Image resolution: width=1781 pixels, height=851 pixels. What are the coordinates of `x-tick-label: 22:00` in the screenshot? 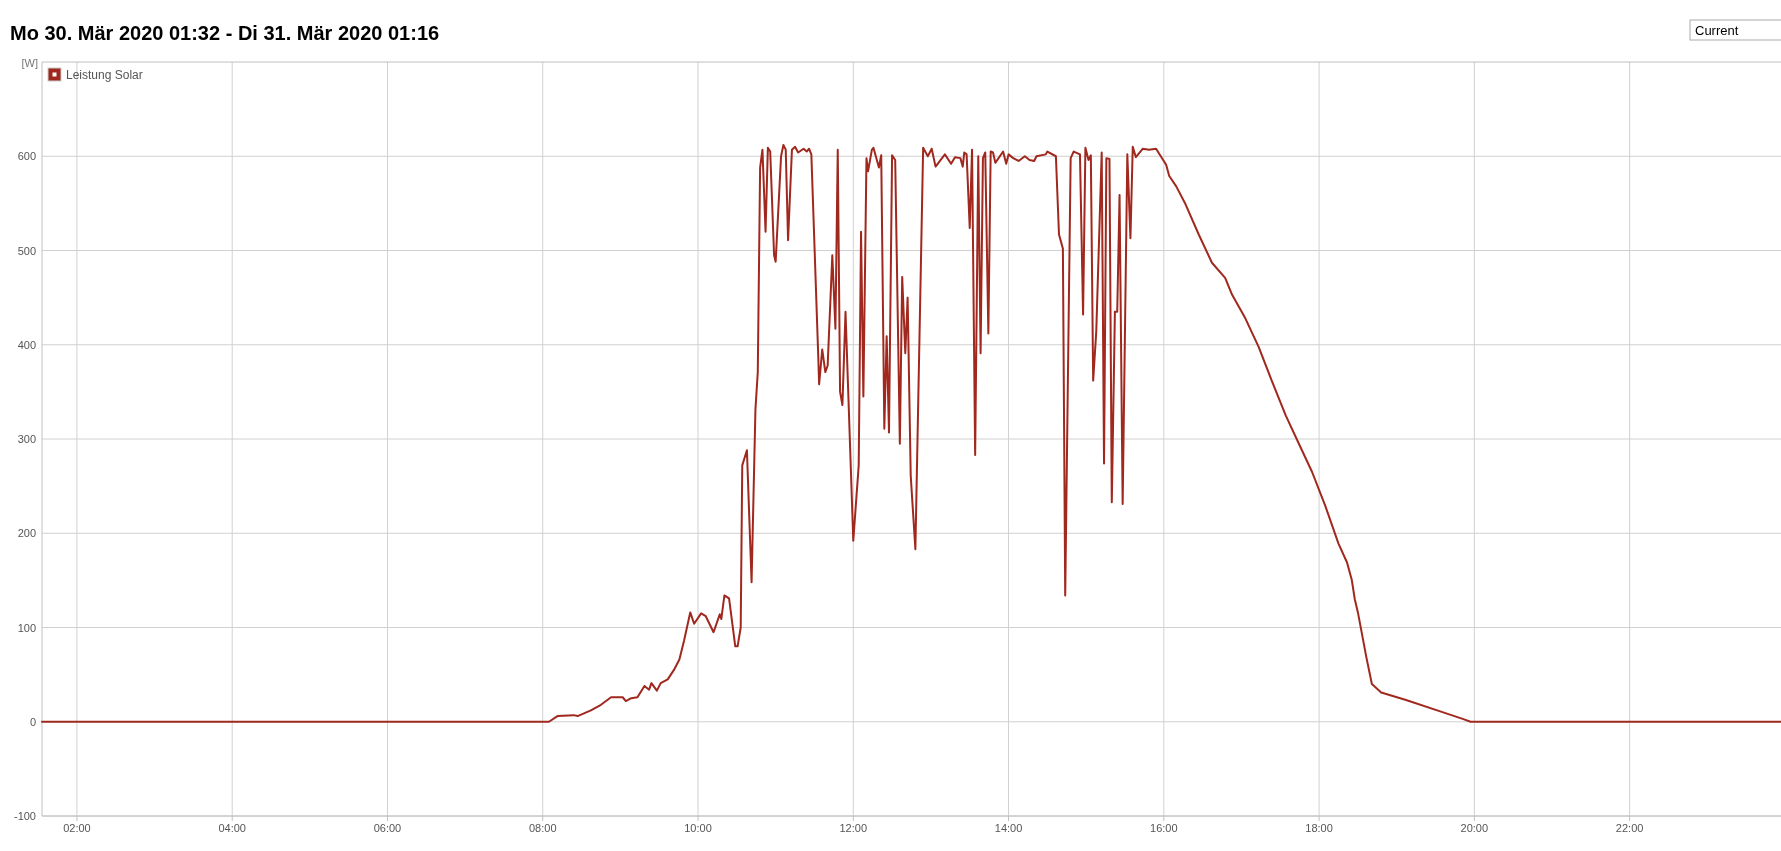 It's located at (1629, 828).